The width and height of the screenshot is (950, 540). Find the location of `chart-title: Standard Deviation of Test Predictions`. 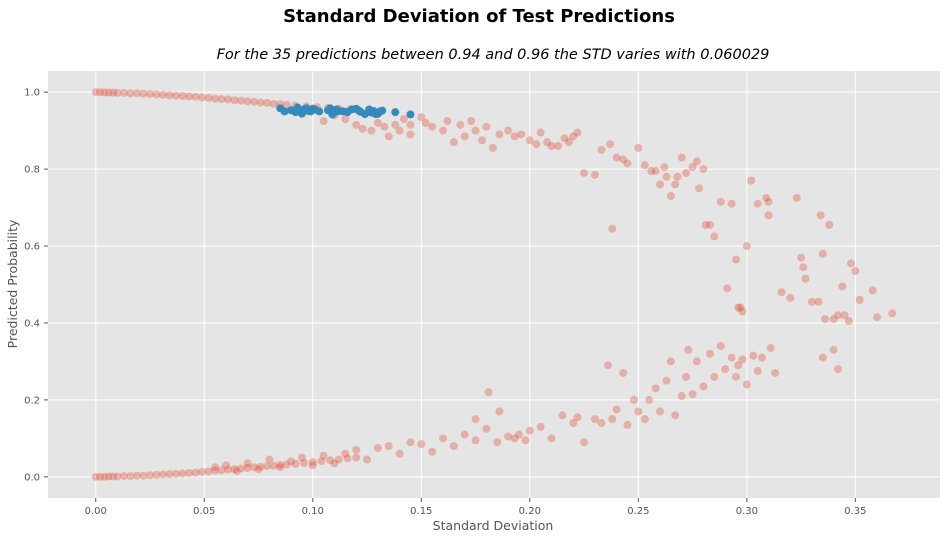

chart-title: Standard Deviation of Test Predictions is located at coordinates (479, 16).